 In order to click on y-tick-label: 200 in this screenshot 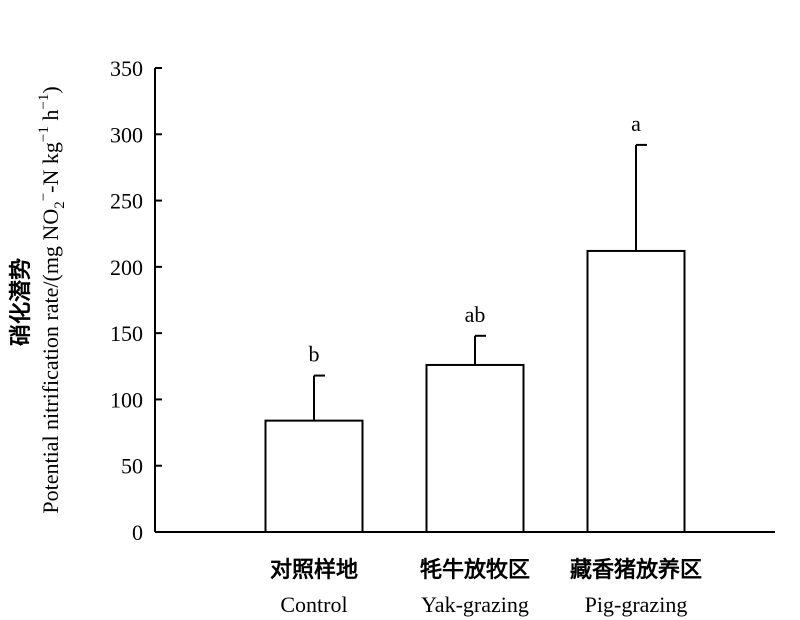, I will do `click(126, 267)`.